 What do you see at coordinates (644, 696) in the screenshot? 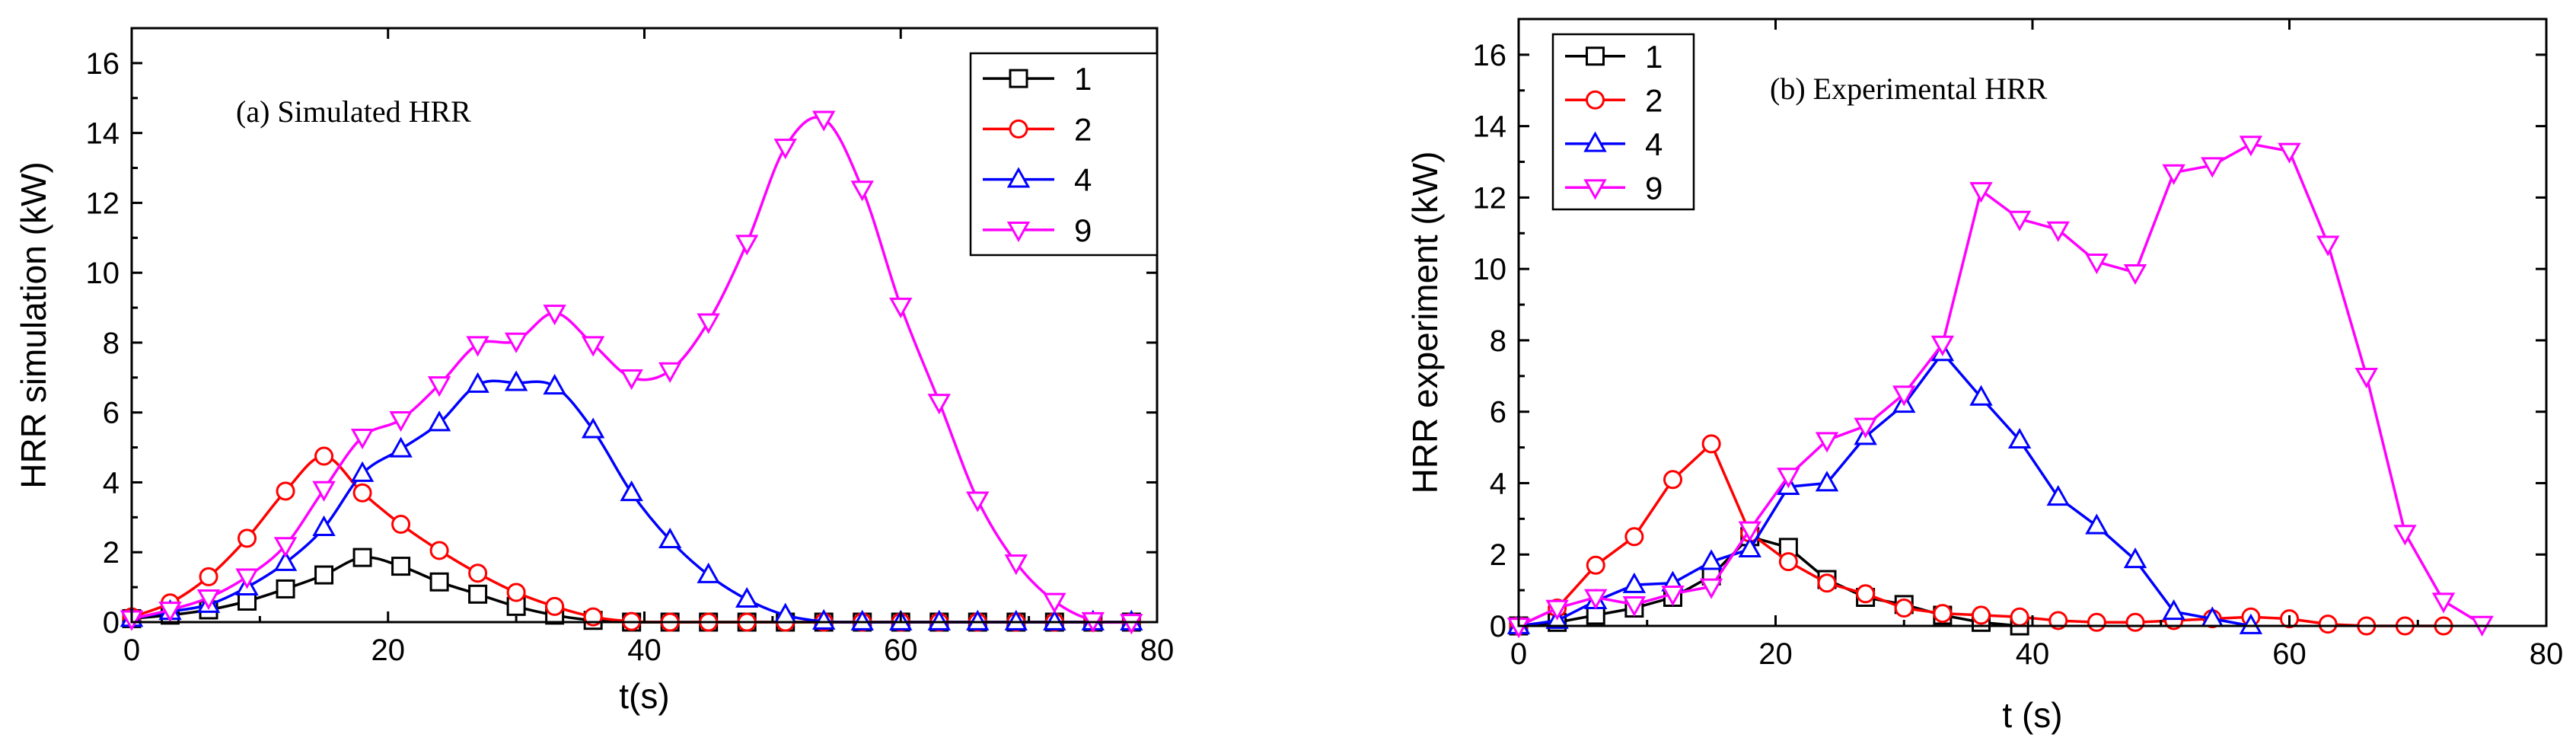
I see `x-axis-label: t(s)` at bounding box center [644, 696].